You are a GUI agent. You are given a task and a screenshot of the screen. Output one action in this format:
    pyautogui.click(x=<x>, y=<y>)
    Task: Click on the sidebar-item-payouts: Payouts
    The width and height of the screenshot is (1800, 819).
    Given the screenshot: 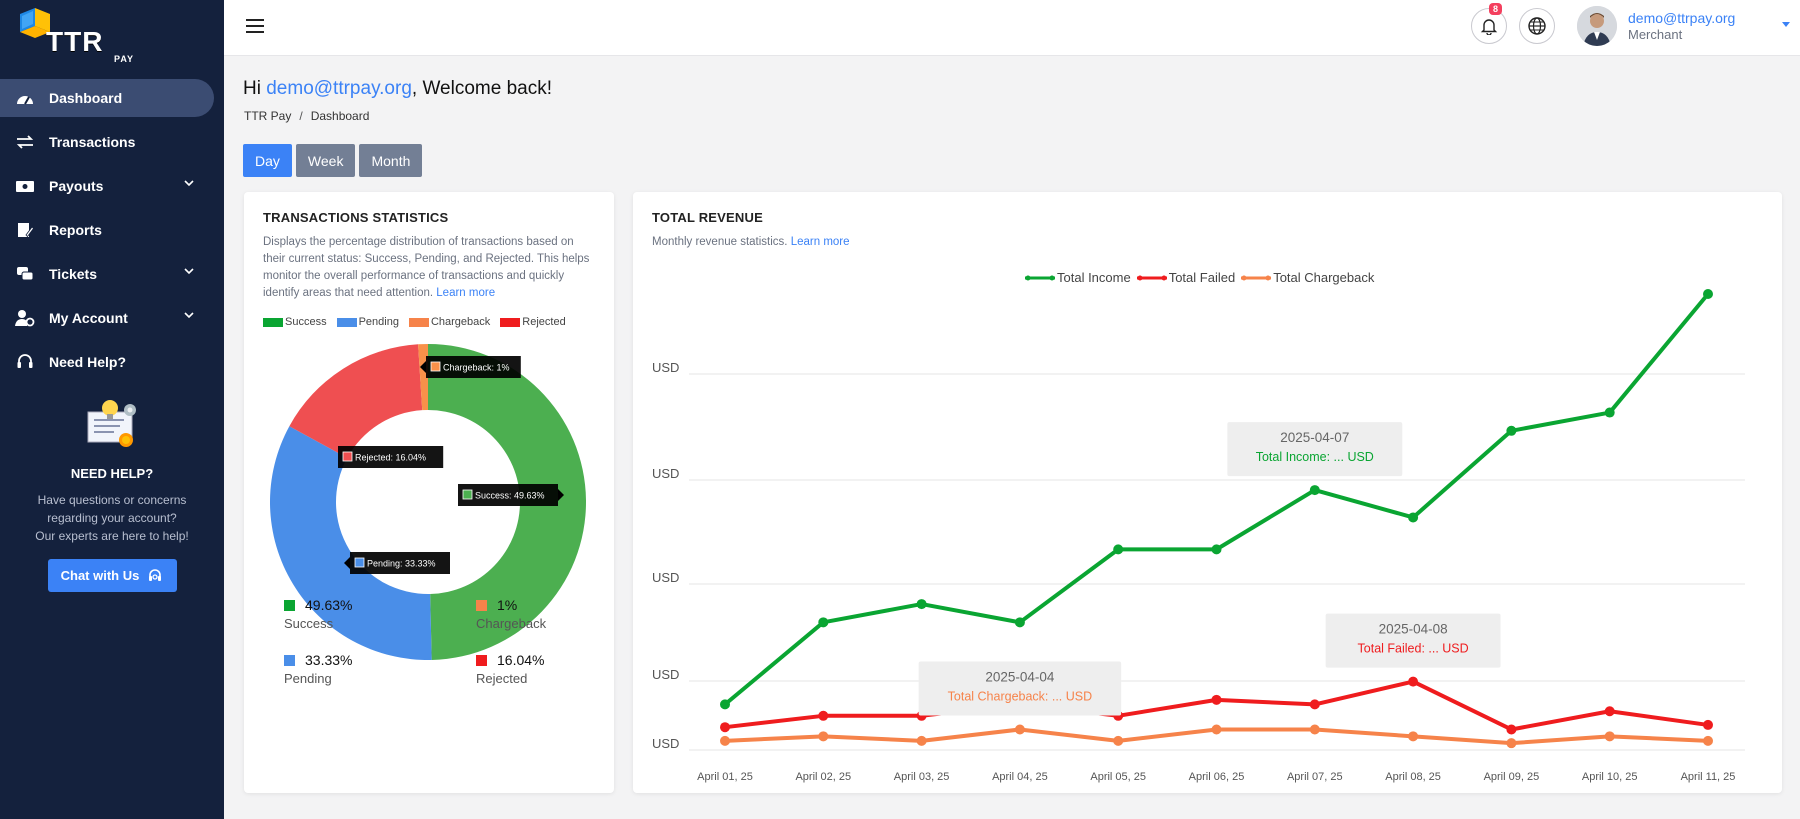 What is the action you would take?
    pyautogui.click(x=112, y=186)
    